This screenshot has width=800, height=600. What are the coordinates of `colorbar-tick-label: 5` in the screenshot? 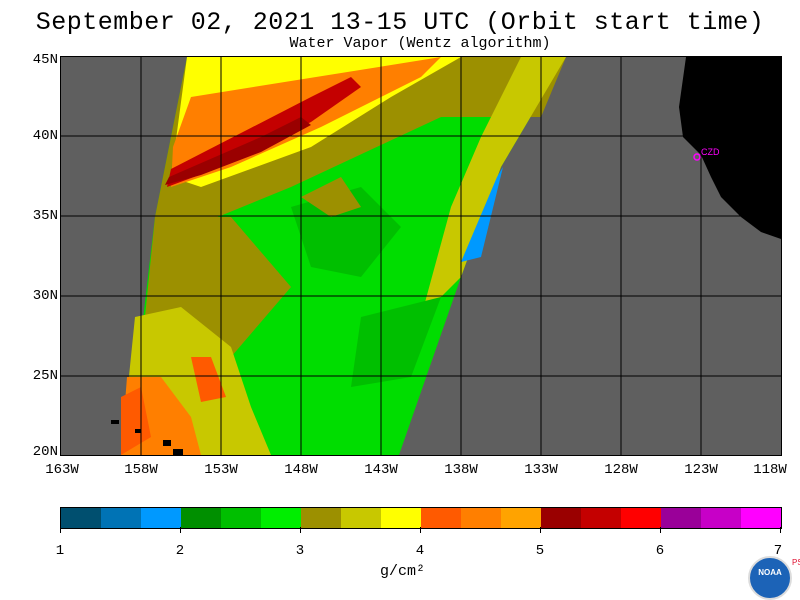 It's located at (540, 551).